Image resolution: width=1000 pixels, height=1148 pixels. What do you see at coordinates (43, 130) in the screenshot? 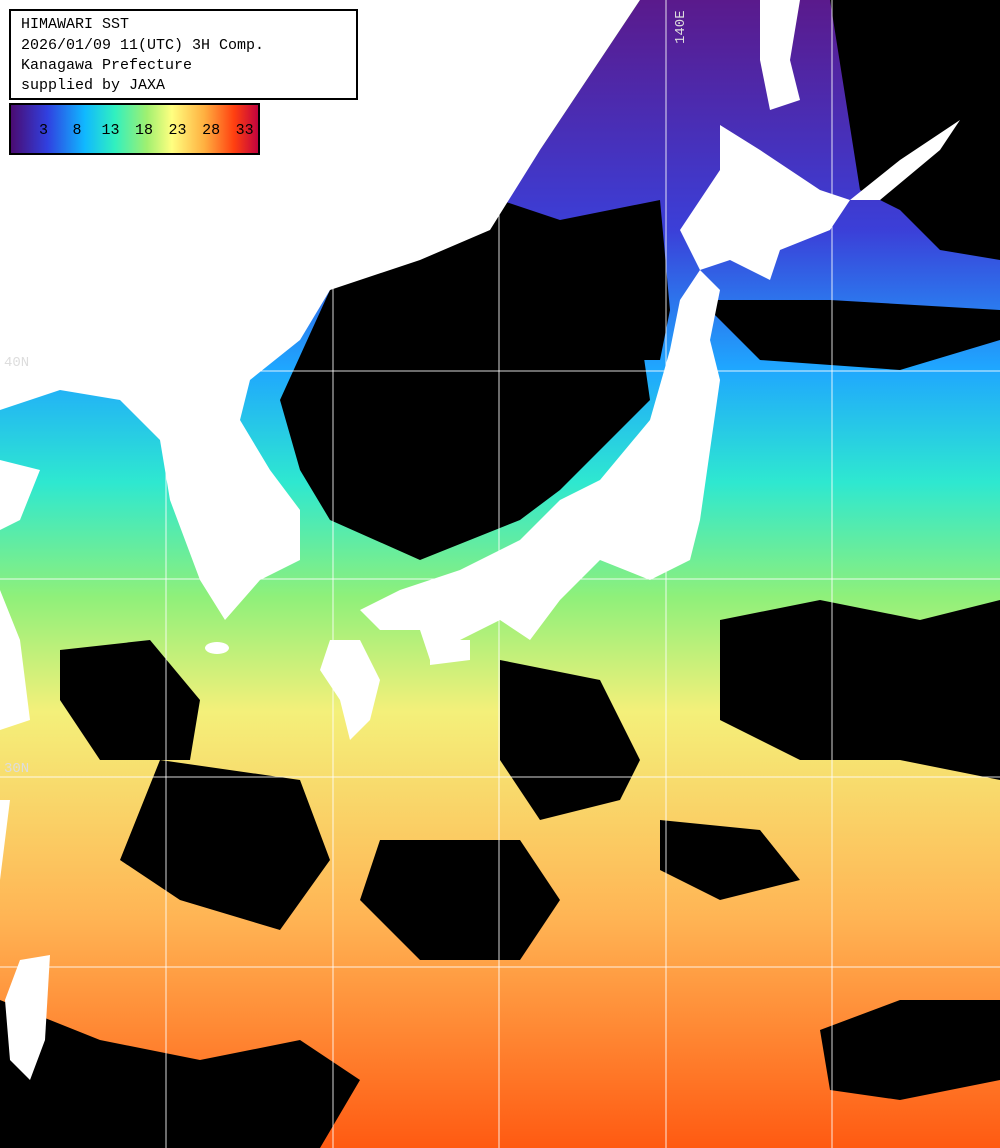
I see `colorbar-tick-label: 3` at bounding box center [43, 130].